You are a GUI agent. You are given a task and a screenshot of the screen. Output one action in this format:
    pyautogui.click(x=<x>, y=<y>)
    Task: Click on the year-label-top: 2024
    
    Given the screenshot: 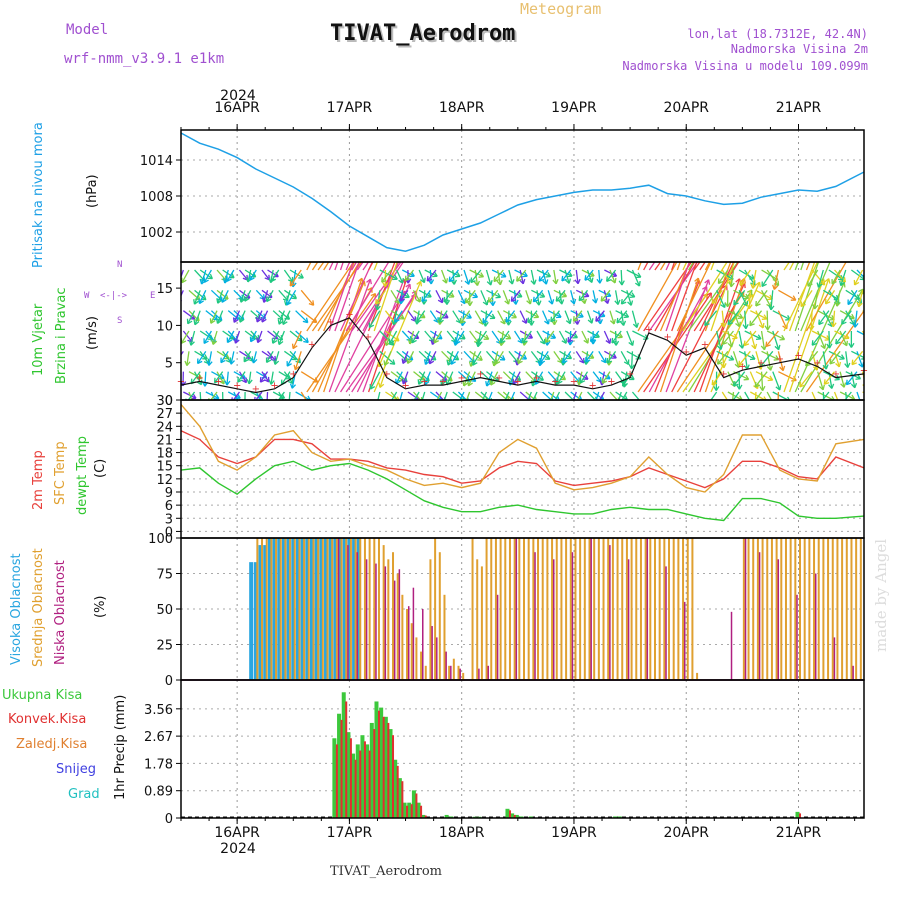 What is the action you would take?
    pyautogui.click(x=238, y=96)
    